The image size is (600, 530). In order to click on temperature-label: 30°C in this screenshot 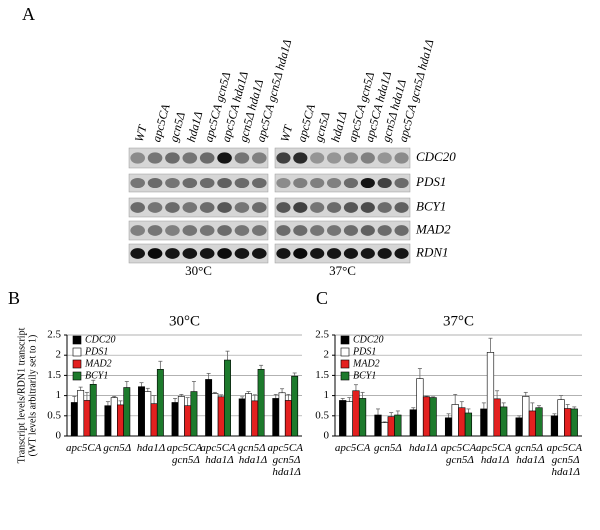, I will do `click(198, 270)`.